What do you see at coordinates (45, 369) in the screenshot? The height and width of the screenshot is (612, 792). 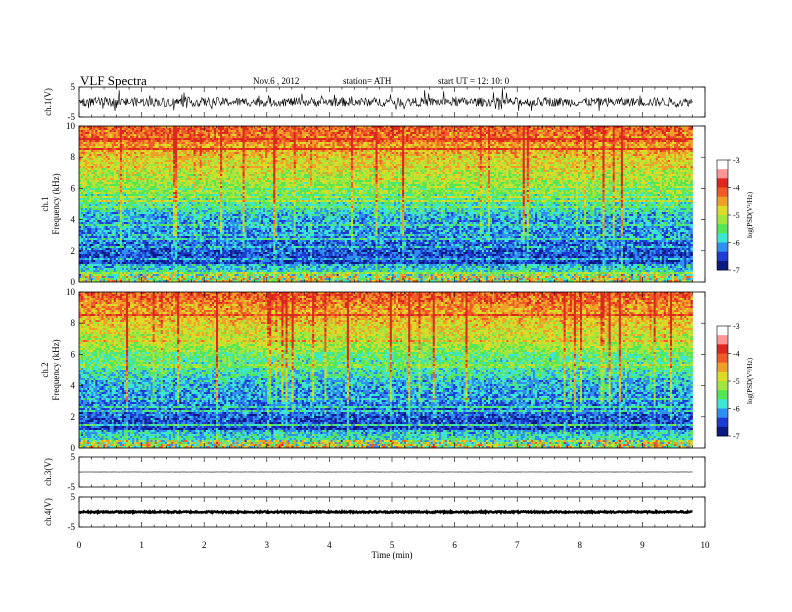 I see `y-axis-channel-label: ch.2` at bounding box center [45, 369].